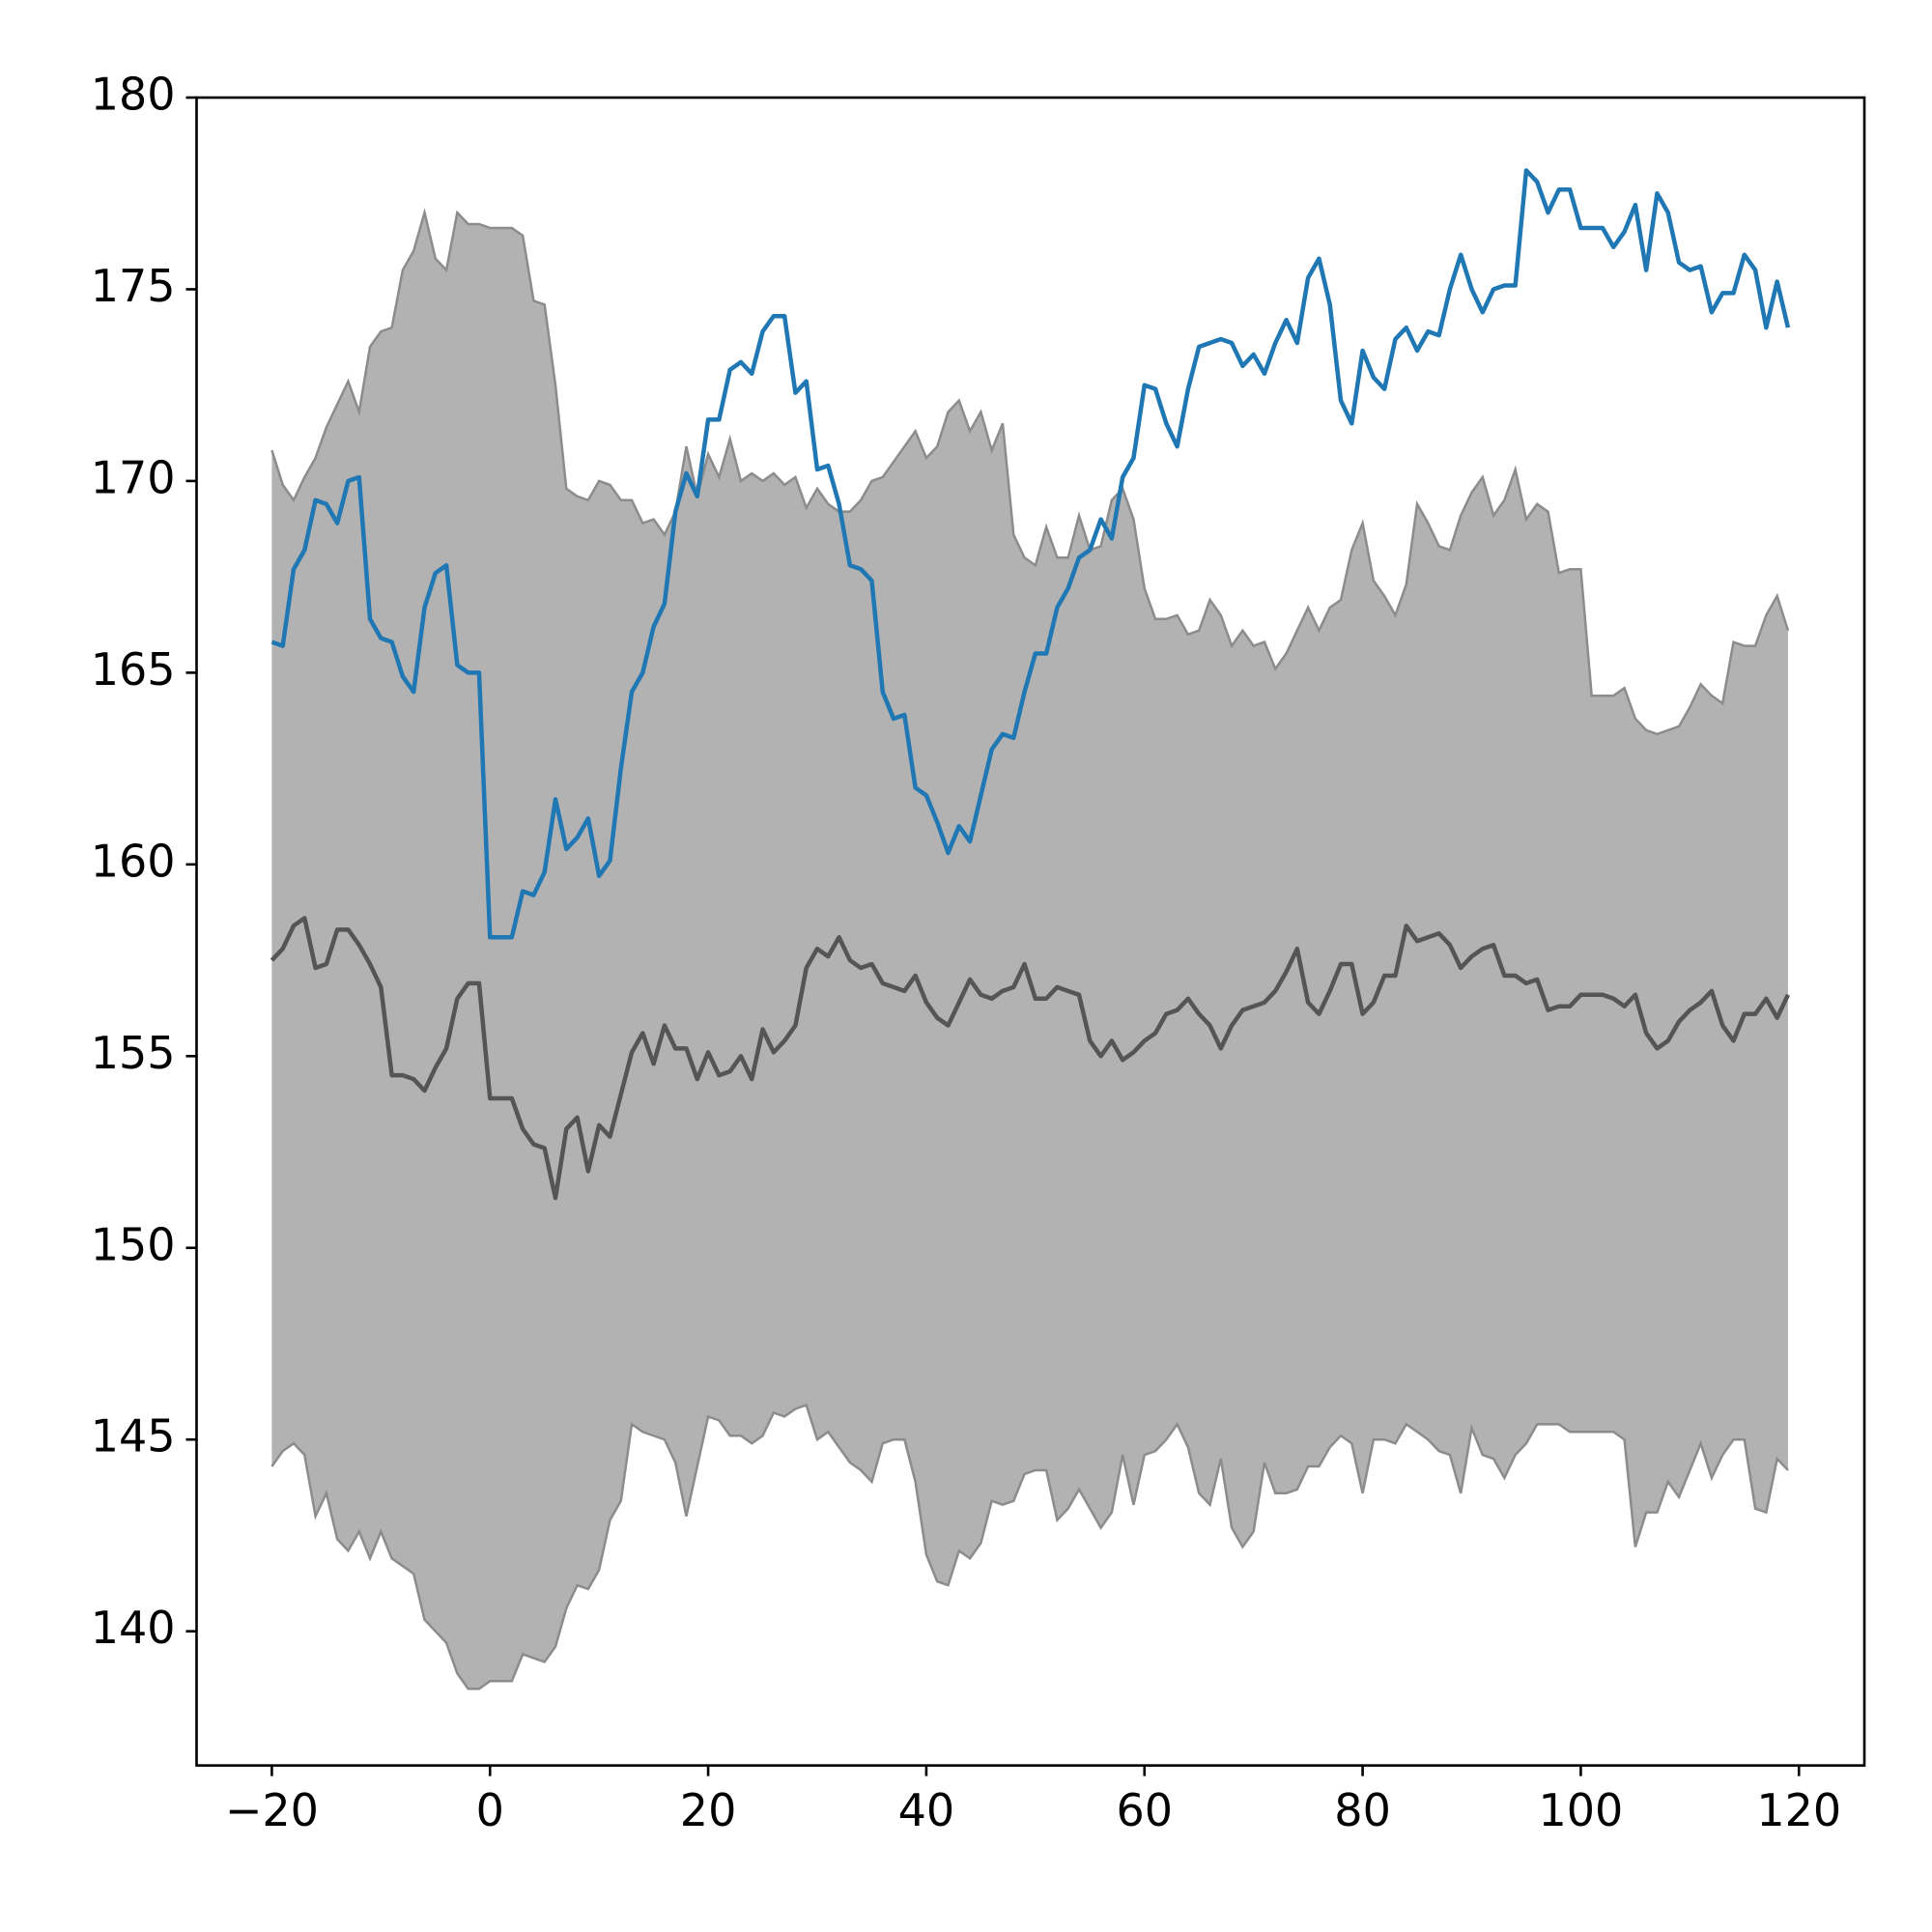 The width and height of the screenshot is (1932, 1932). Describe the element at coordinates (133, 861) in the screenshot. I see `y-tick-label: 160` at that location.